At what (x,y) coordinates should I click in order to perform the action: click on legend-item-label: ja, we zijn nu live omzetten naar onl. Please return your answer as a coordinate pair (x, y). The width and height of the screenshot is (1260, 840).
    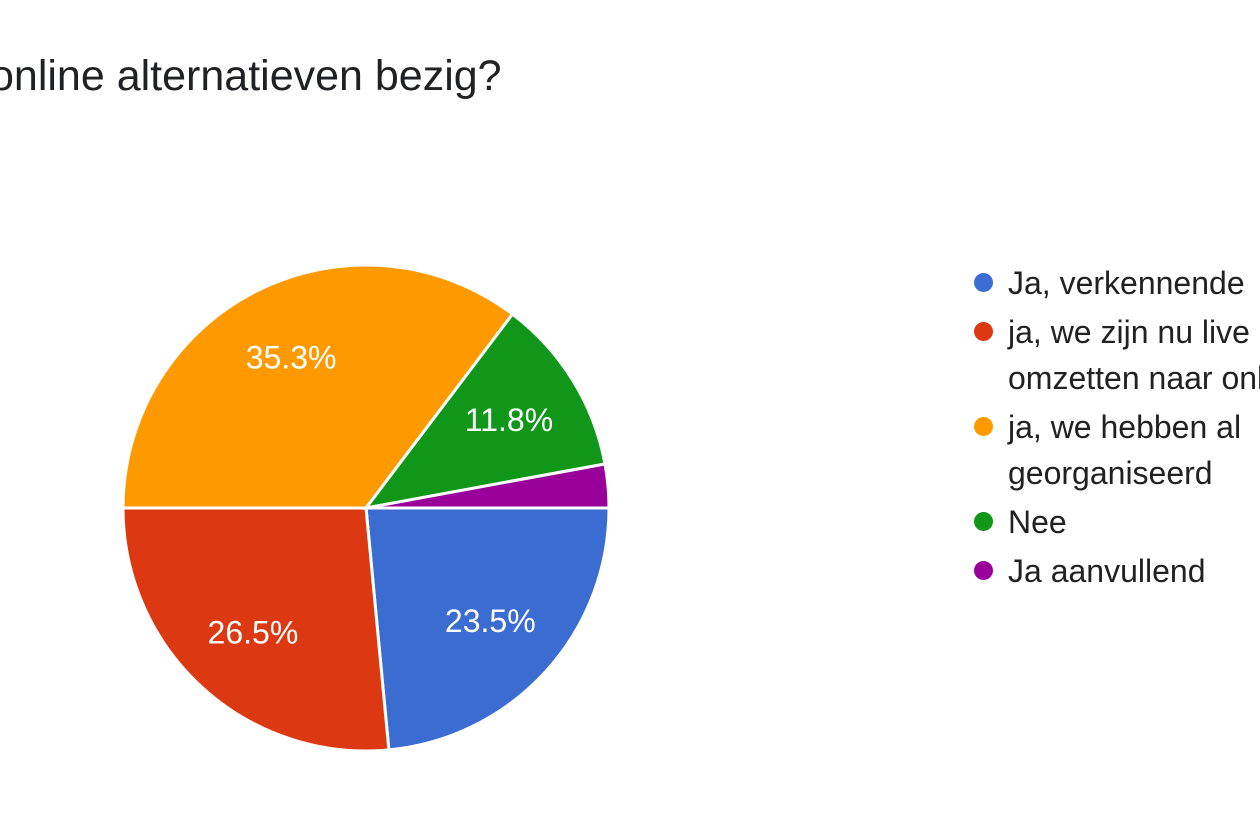
    Looking at the image, I should click on (1134, 355).